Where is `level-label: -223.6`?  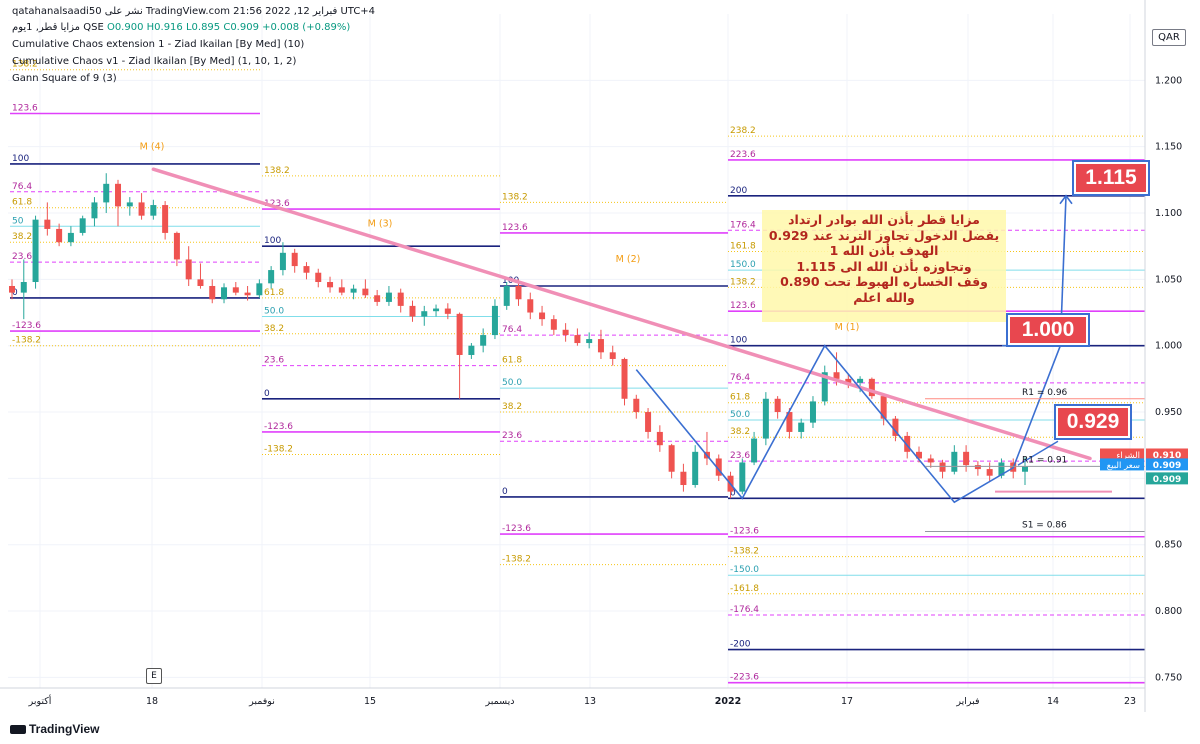
level-label: -223.6 is located at coordinates (744, 678).